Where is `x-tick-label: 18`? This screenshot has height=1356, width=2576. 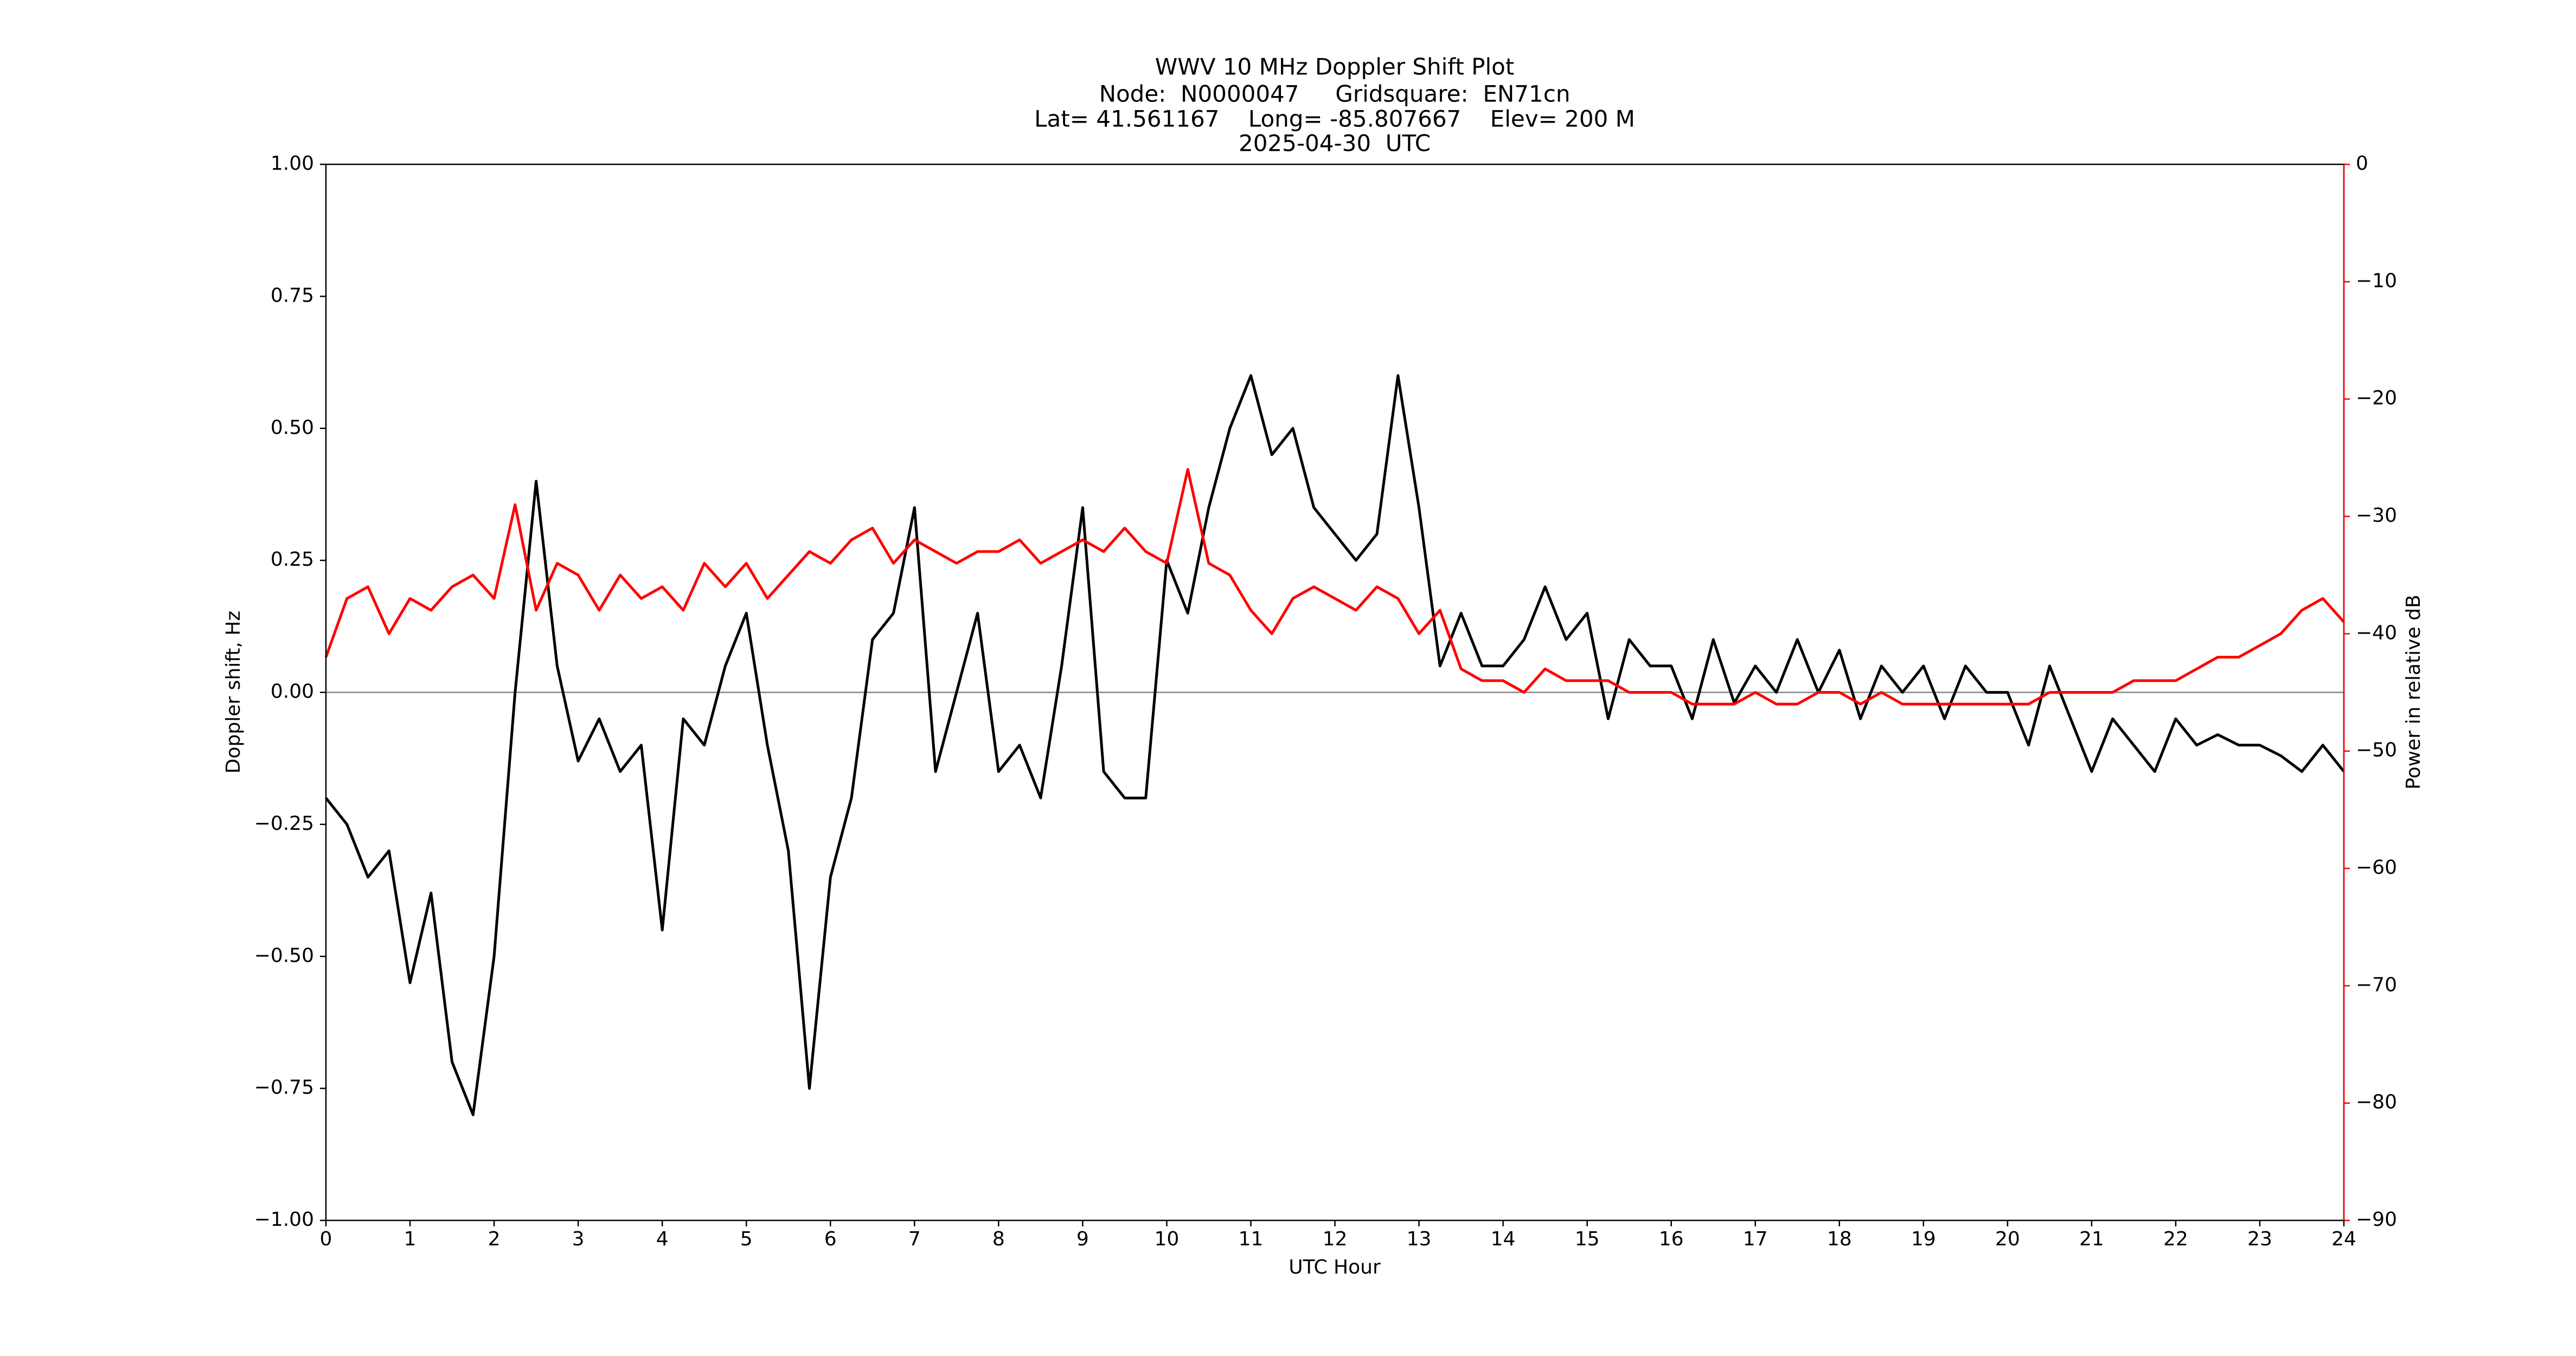 x-tick-label: 18 is located at coordinates (1839, 1239).